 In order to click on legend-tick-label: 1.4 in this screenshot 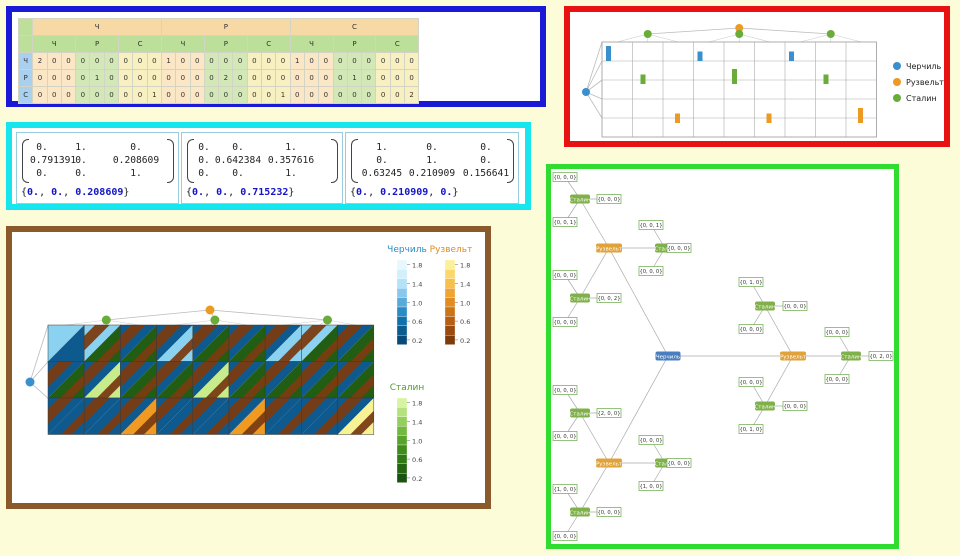, I will do `click(465, 285)`.